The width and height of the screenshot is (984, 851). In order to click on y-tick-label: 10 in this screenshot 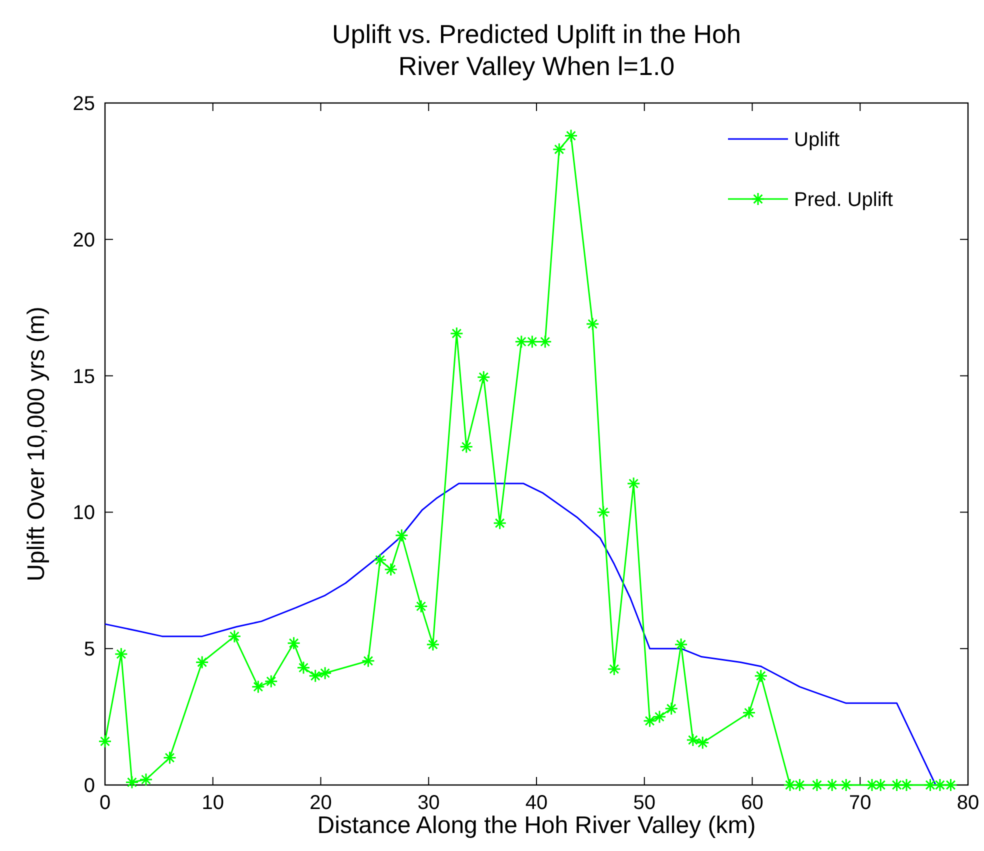, I will do `click(83, 513)`.